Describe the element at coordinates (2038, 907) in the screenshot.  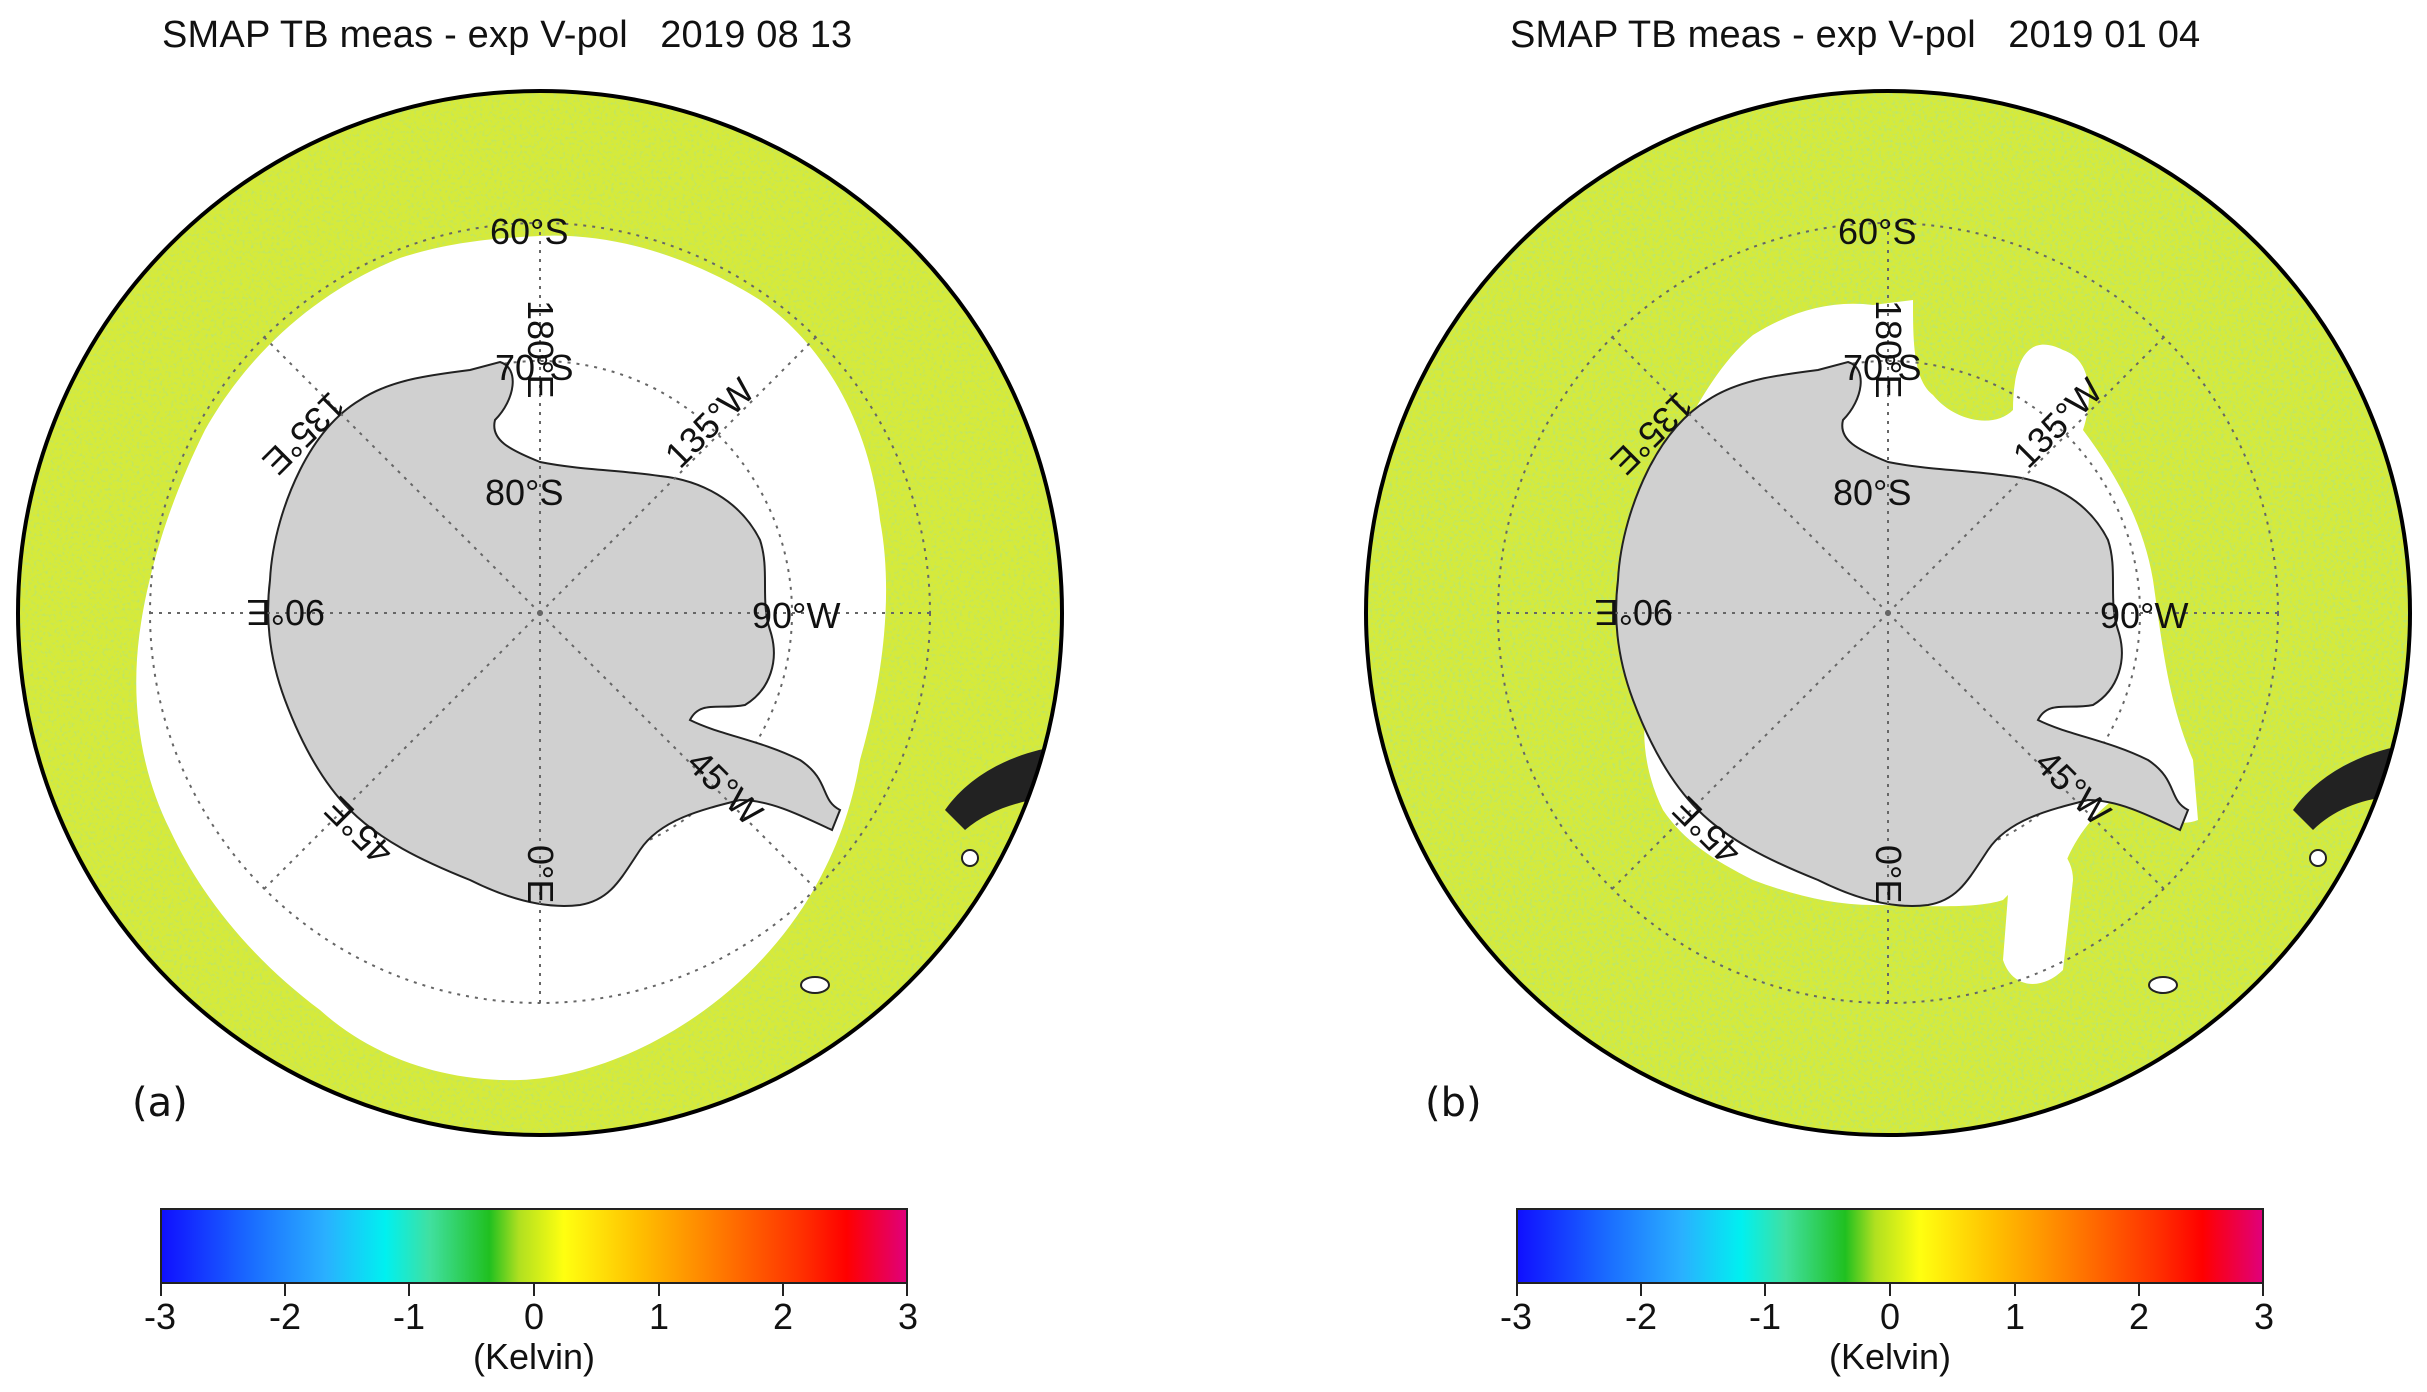
I see `sea-ice-tongue` at that location.